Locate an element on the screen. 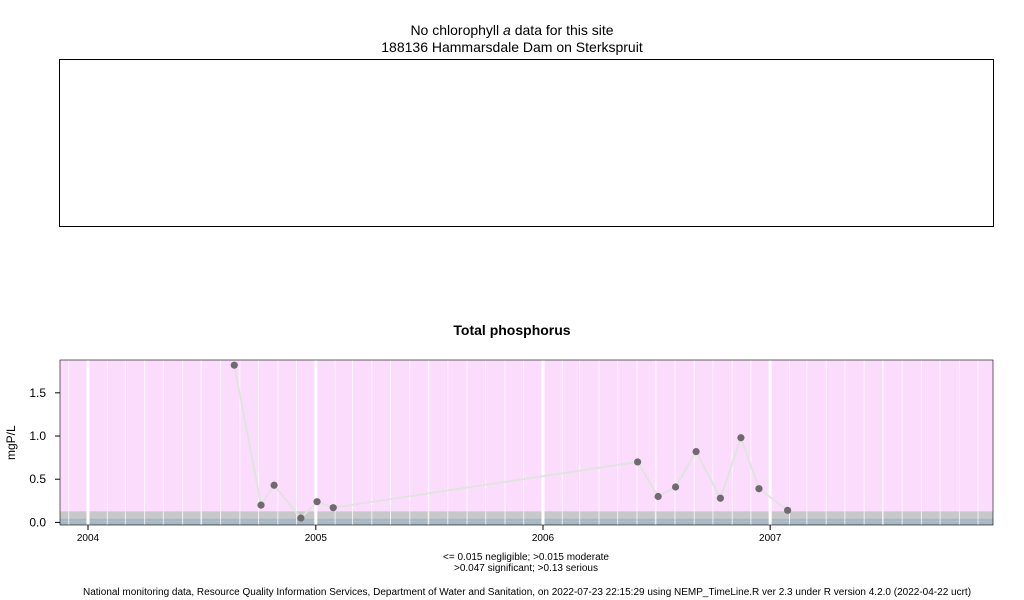 This screenshot has height=600, width=1024. x-tick-label: 2005 is located at coordinates (316, 538).